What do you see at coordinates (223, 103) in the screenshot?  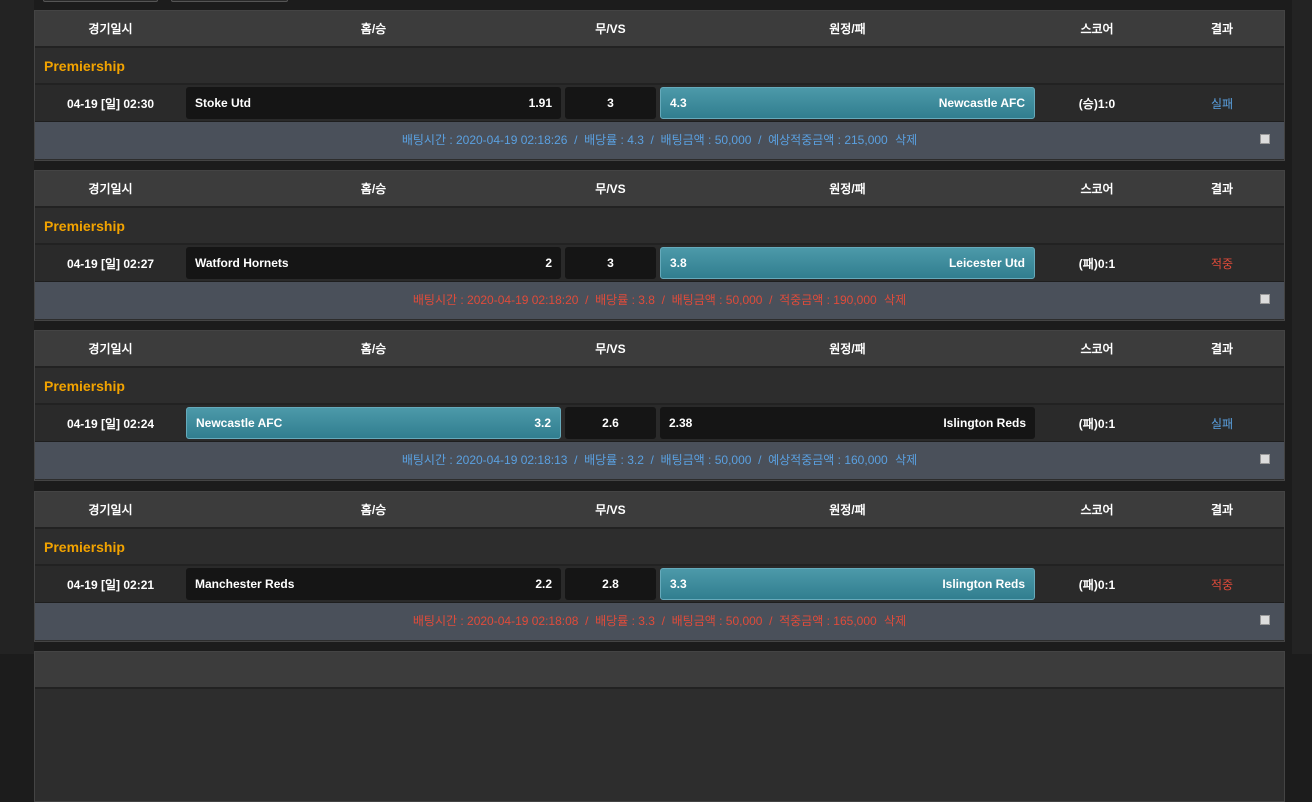 I see `home-team: Stoke Utd` at bounding box center [223, 103].